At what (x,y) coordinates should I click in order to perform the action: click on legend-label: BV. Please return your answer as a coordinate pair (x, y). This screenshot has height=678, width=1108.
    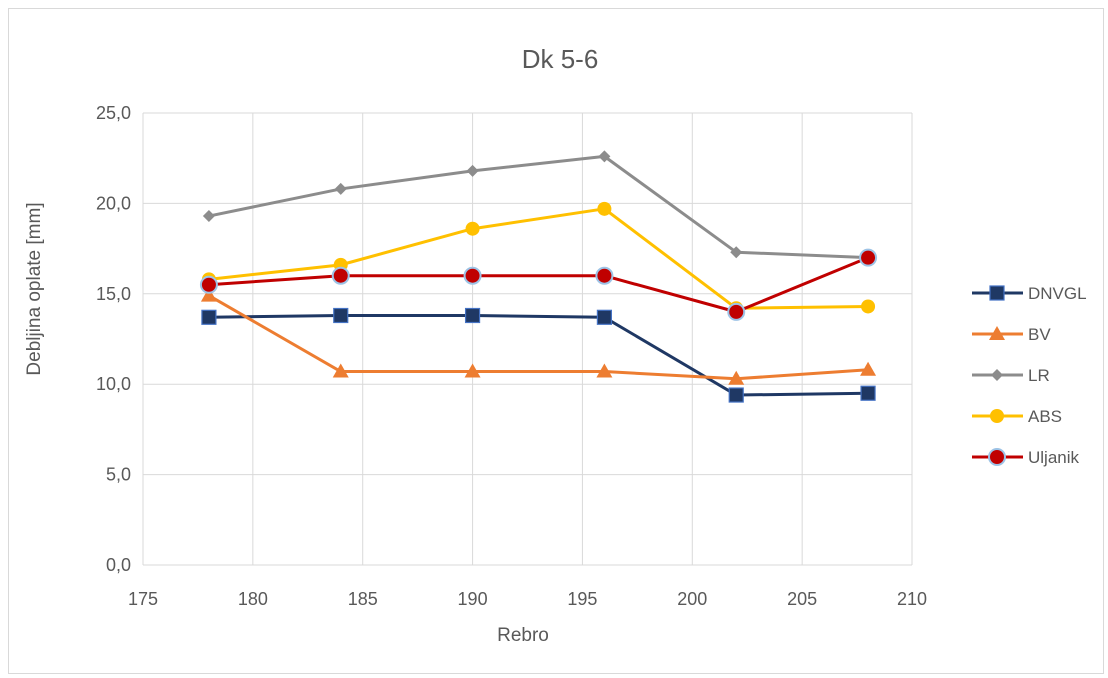
    Looking at the image, I should click on (1039, 334).